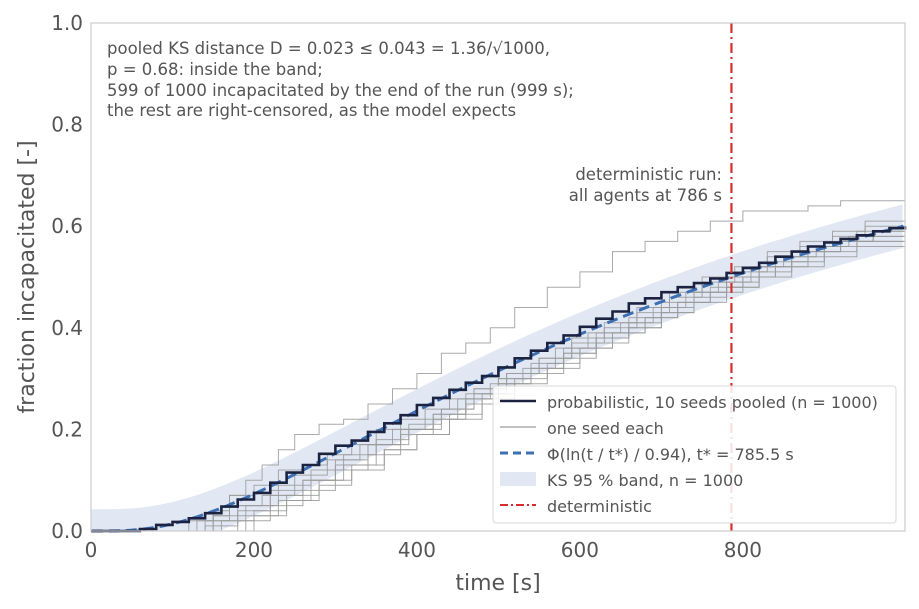  What do you see at coordinates (743, 550) in the screenshot?
I see `x-tick-label: 800` at bounding box center [743, 550].